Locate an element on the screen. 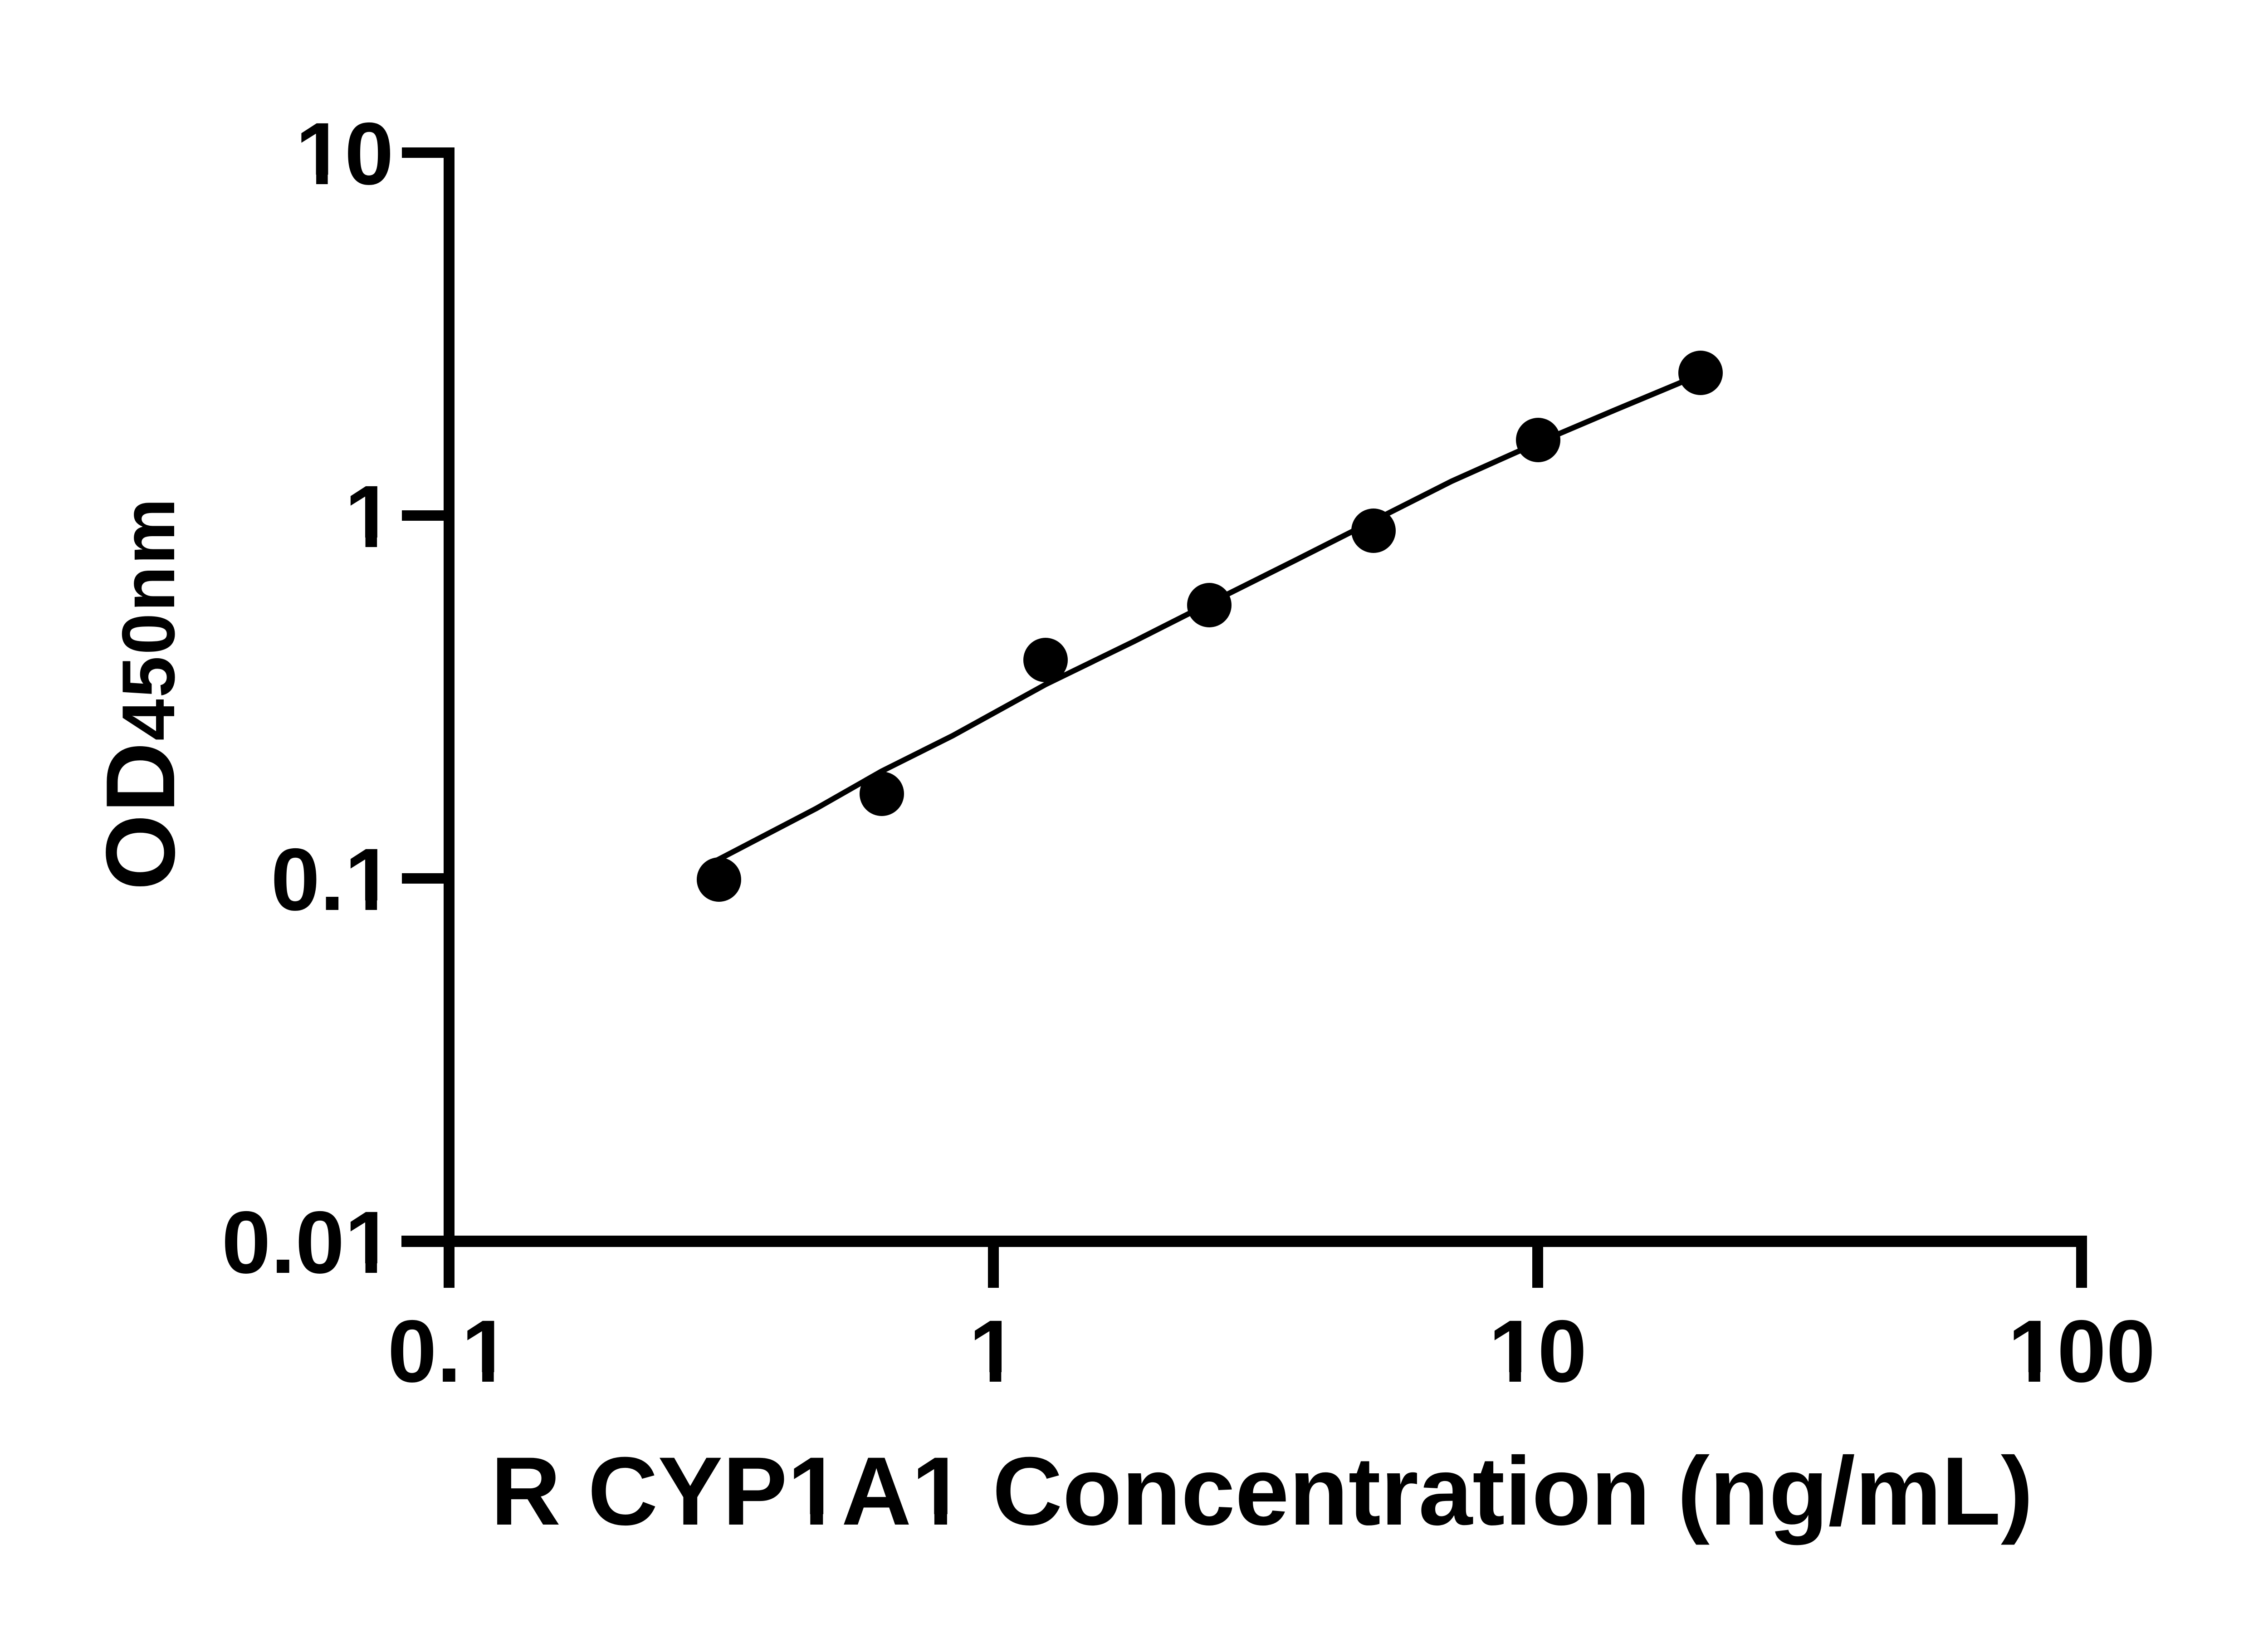 The image size is (2268, 1633). svg-text: 100 is located at coordinates (2081, 1351).